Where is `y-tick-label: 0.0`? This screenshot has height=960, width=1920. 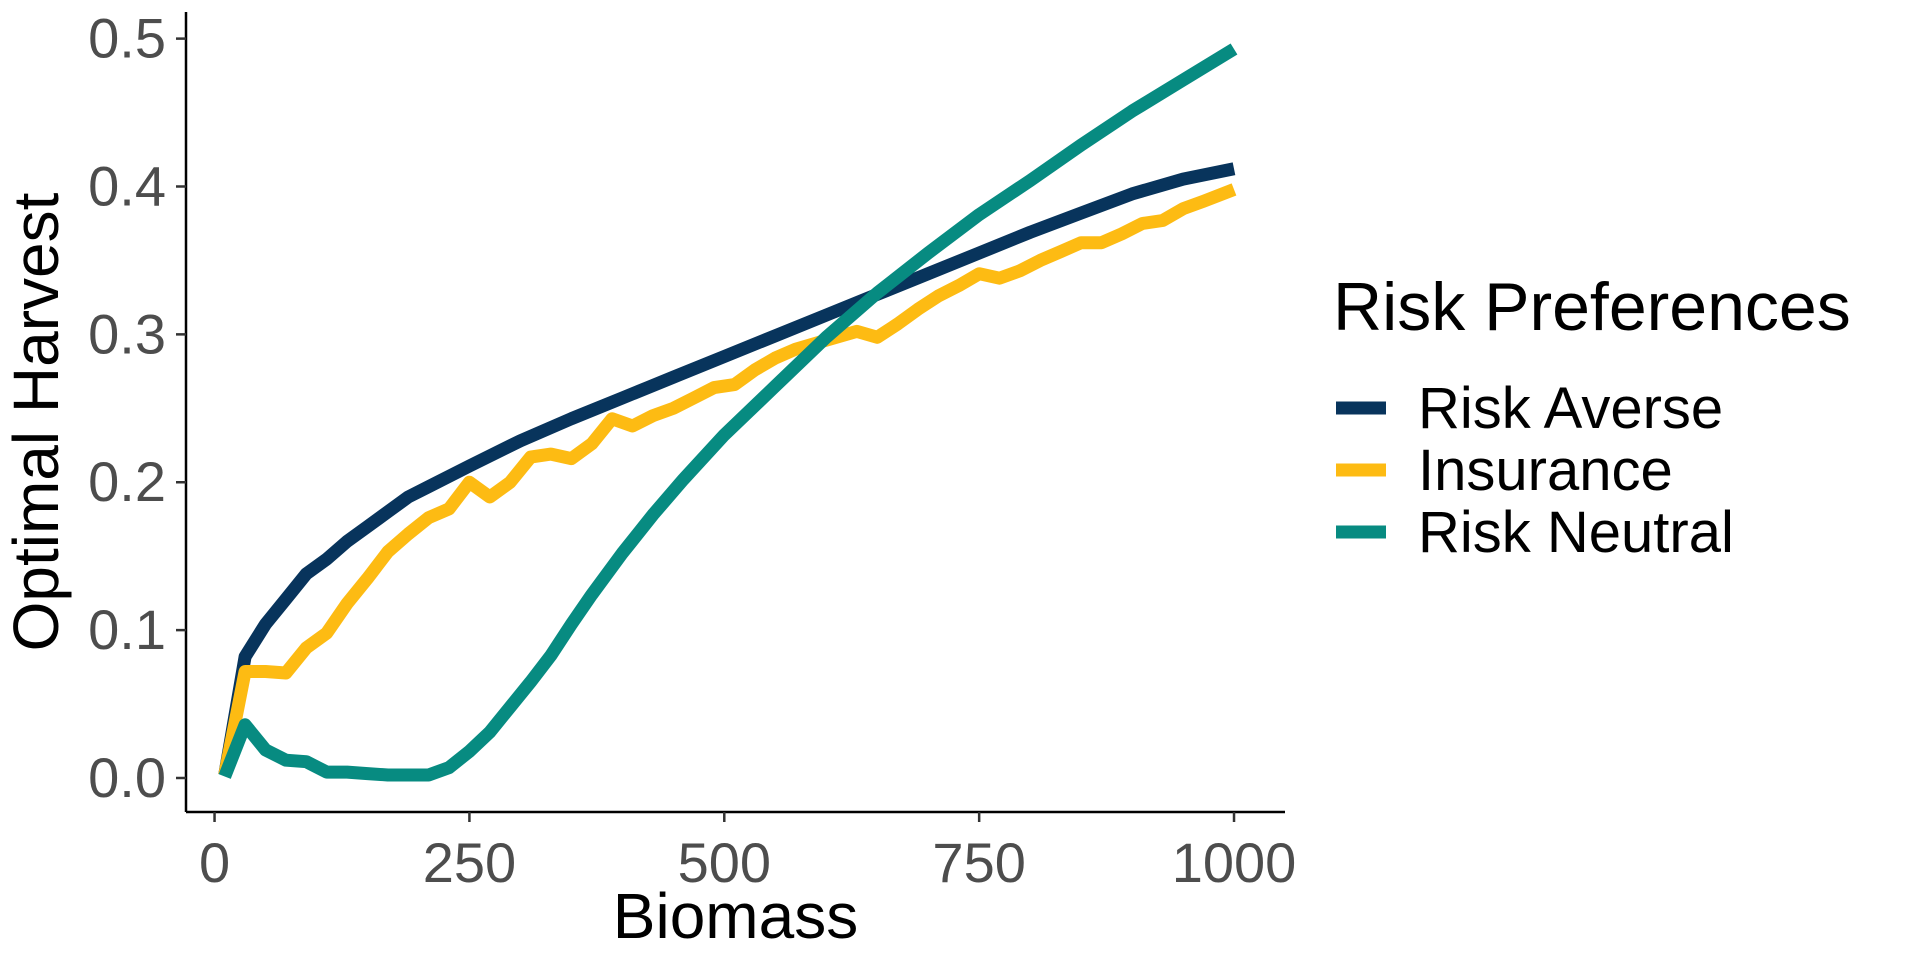
y-tick-label: 0.0 is located at coordinates (127, 777).